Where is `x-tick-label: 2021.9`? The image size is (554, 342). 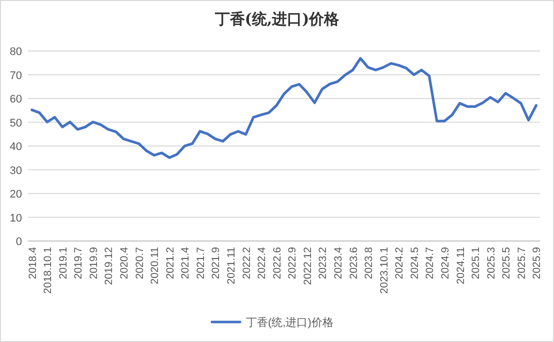 x-tick-label: 2021.9 is located at coordinates (216, 263).